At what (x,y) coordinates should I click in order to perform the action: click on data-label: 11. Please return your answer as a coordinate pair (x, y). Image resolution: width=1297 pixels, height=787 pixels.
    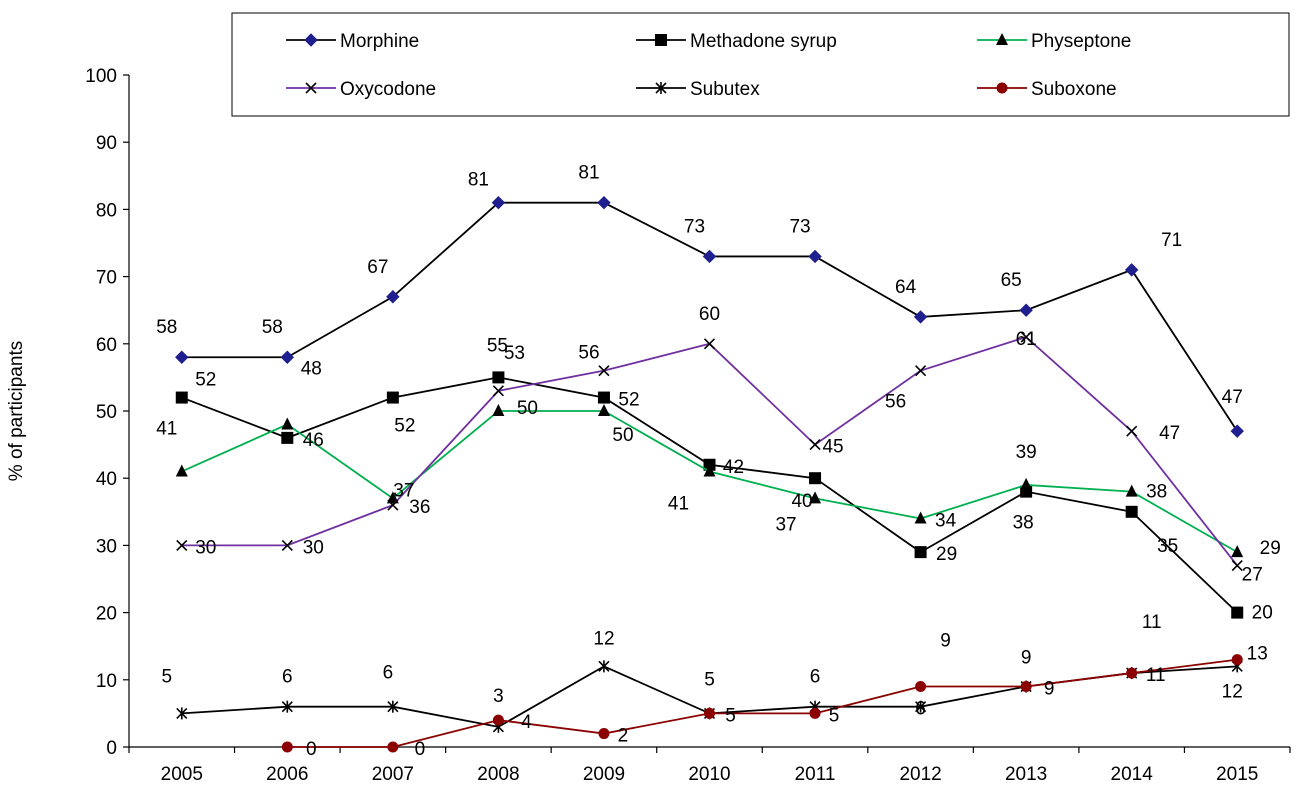
    Looking at the image, I should click on (1152, 622).